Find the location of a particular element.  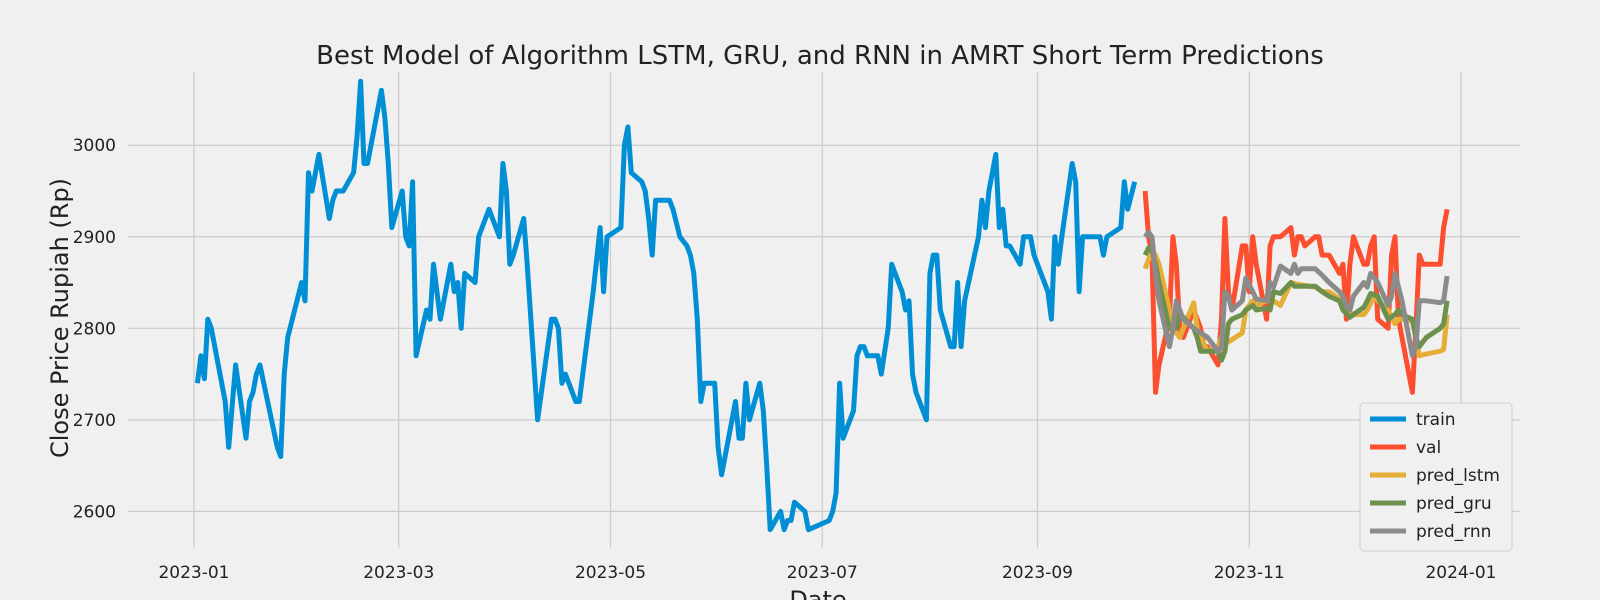

legend: train val pred_lstm pred_gru pred_rnn is located at coordinates (1436, 477).